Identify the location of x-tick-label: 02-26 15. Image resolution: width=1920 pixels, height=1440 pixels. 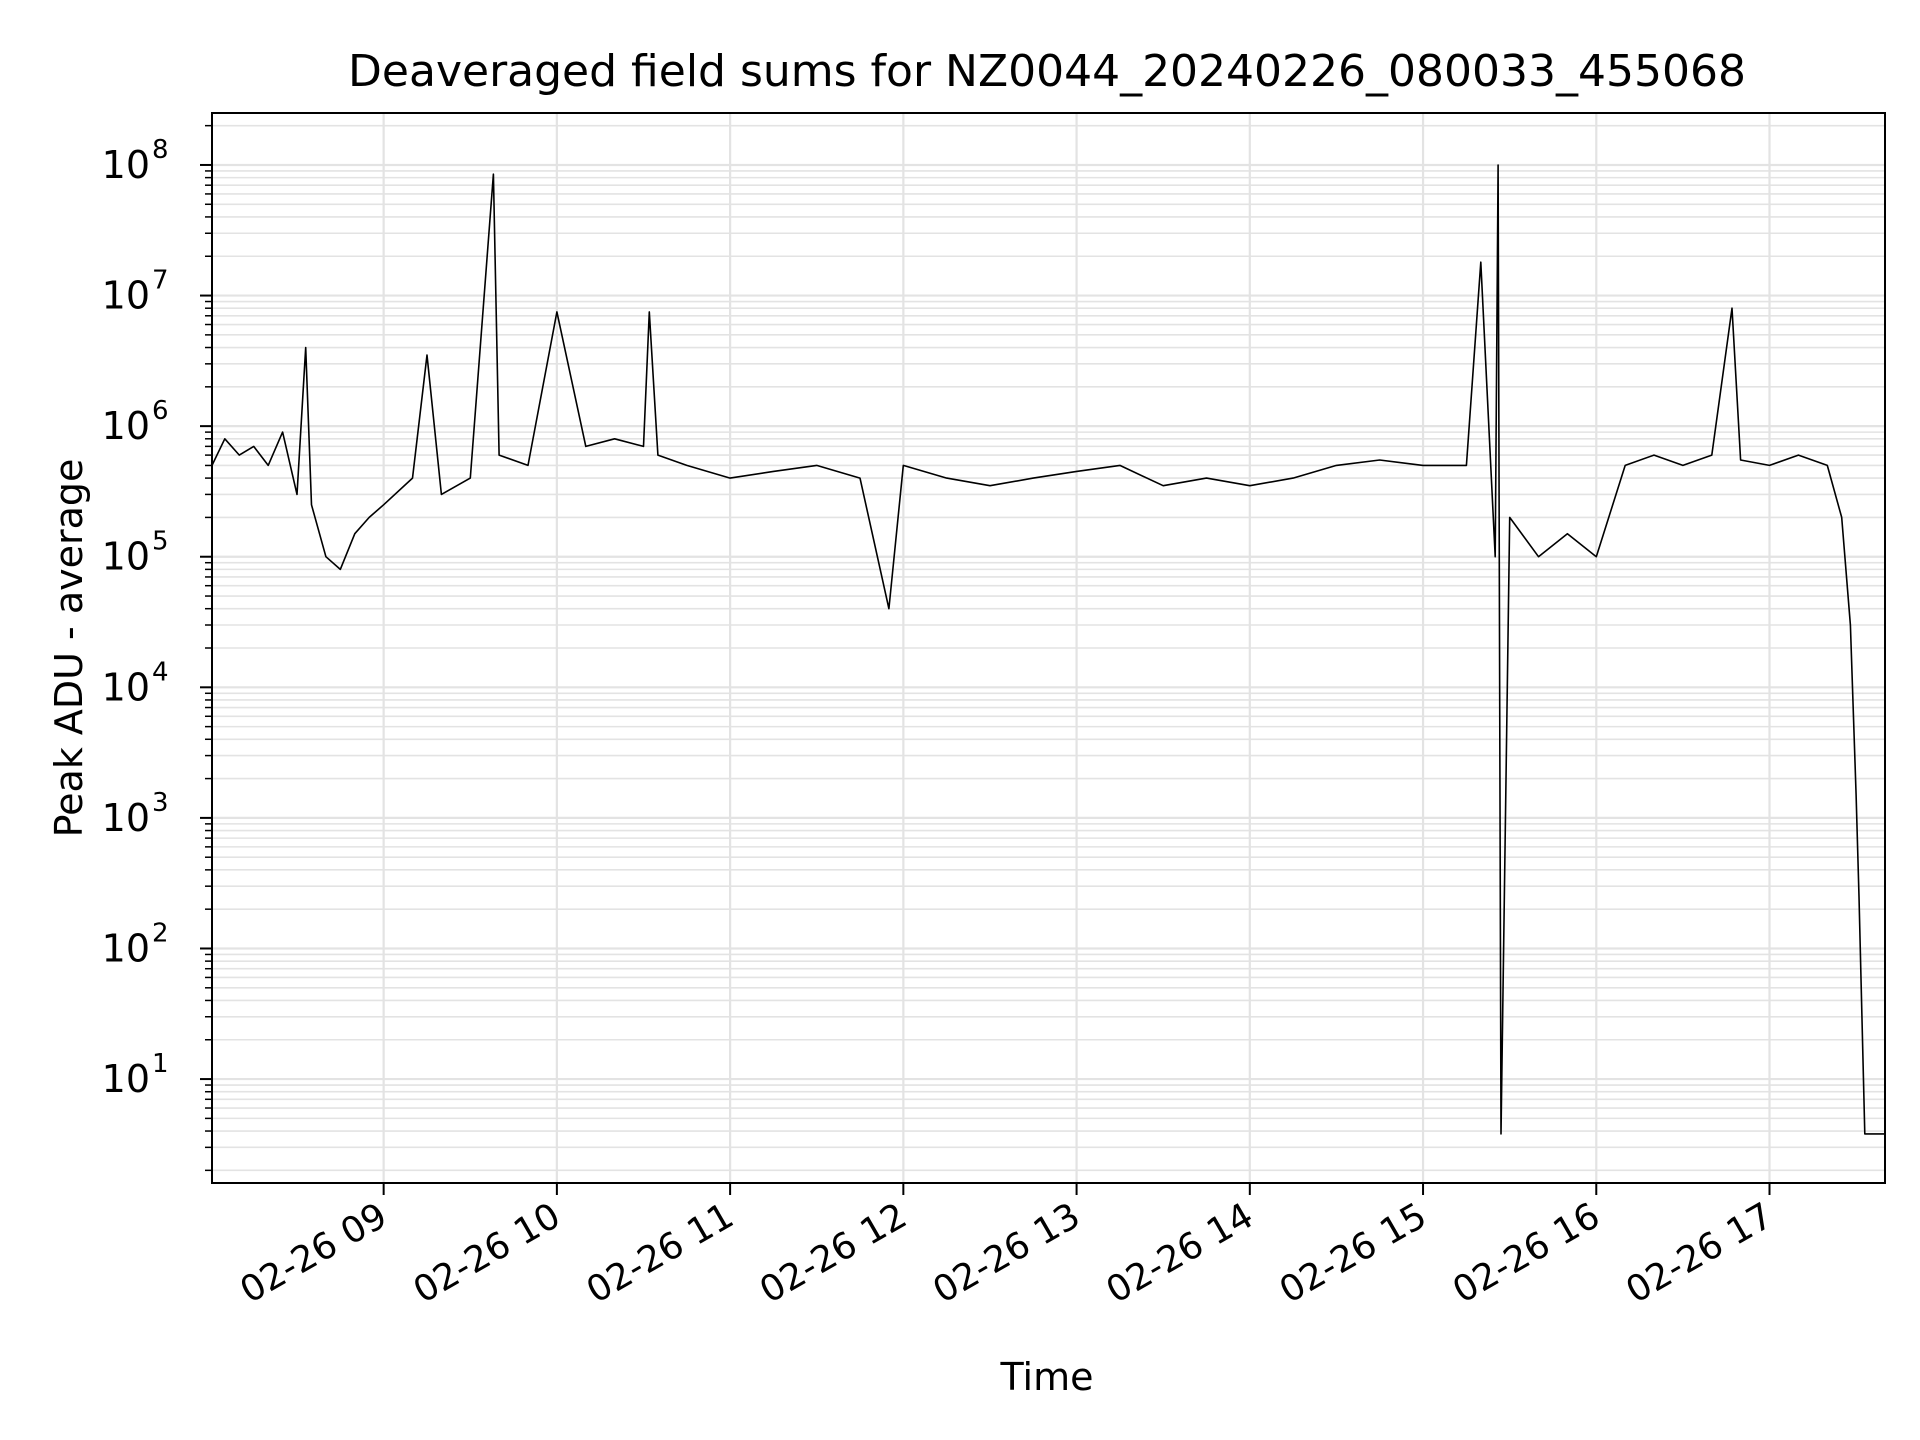
(1353, 1253).